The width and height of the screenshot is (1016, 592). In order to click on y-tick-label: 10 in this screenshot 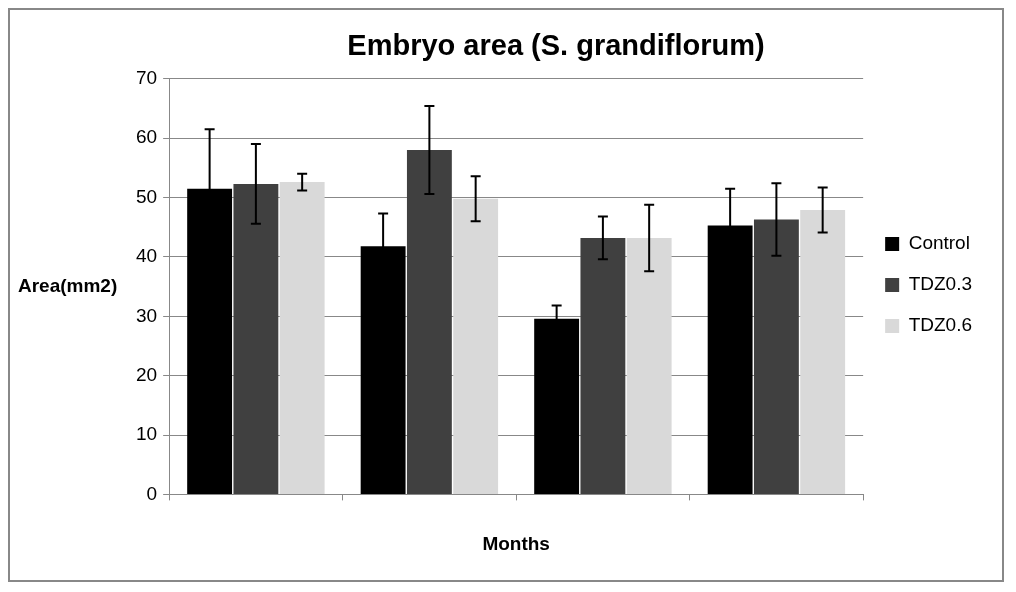, I will do `click(146, 434)`.